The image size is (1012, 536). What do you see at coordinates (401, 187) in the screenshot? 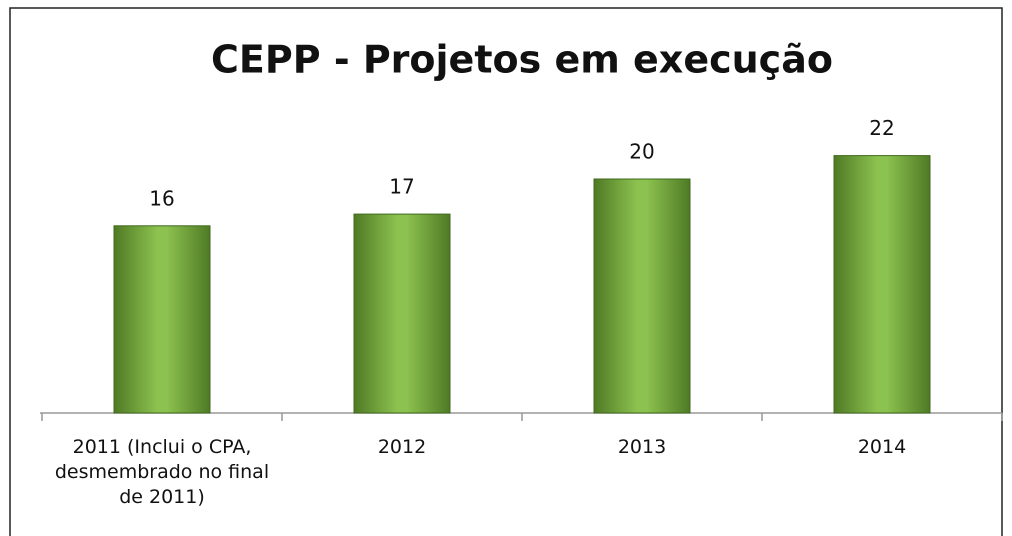
I see `data-label: 17` at bounding box center [401, 187].